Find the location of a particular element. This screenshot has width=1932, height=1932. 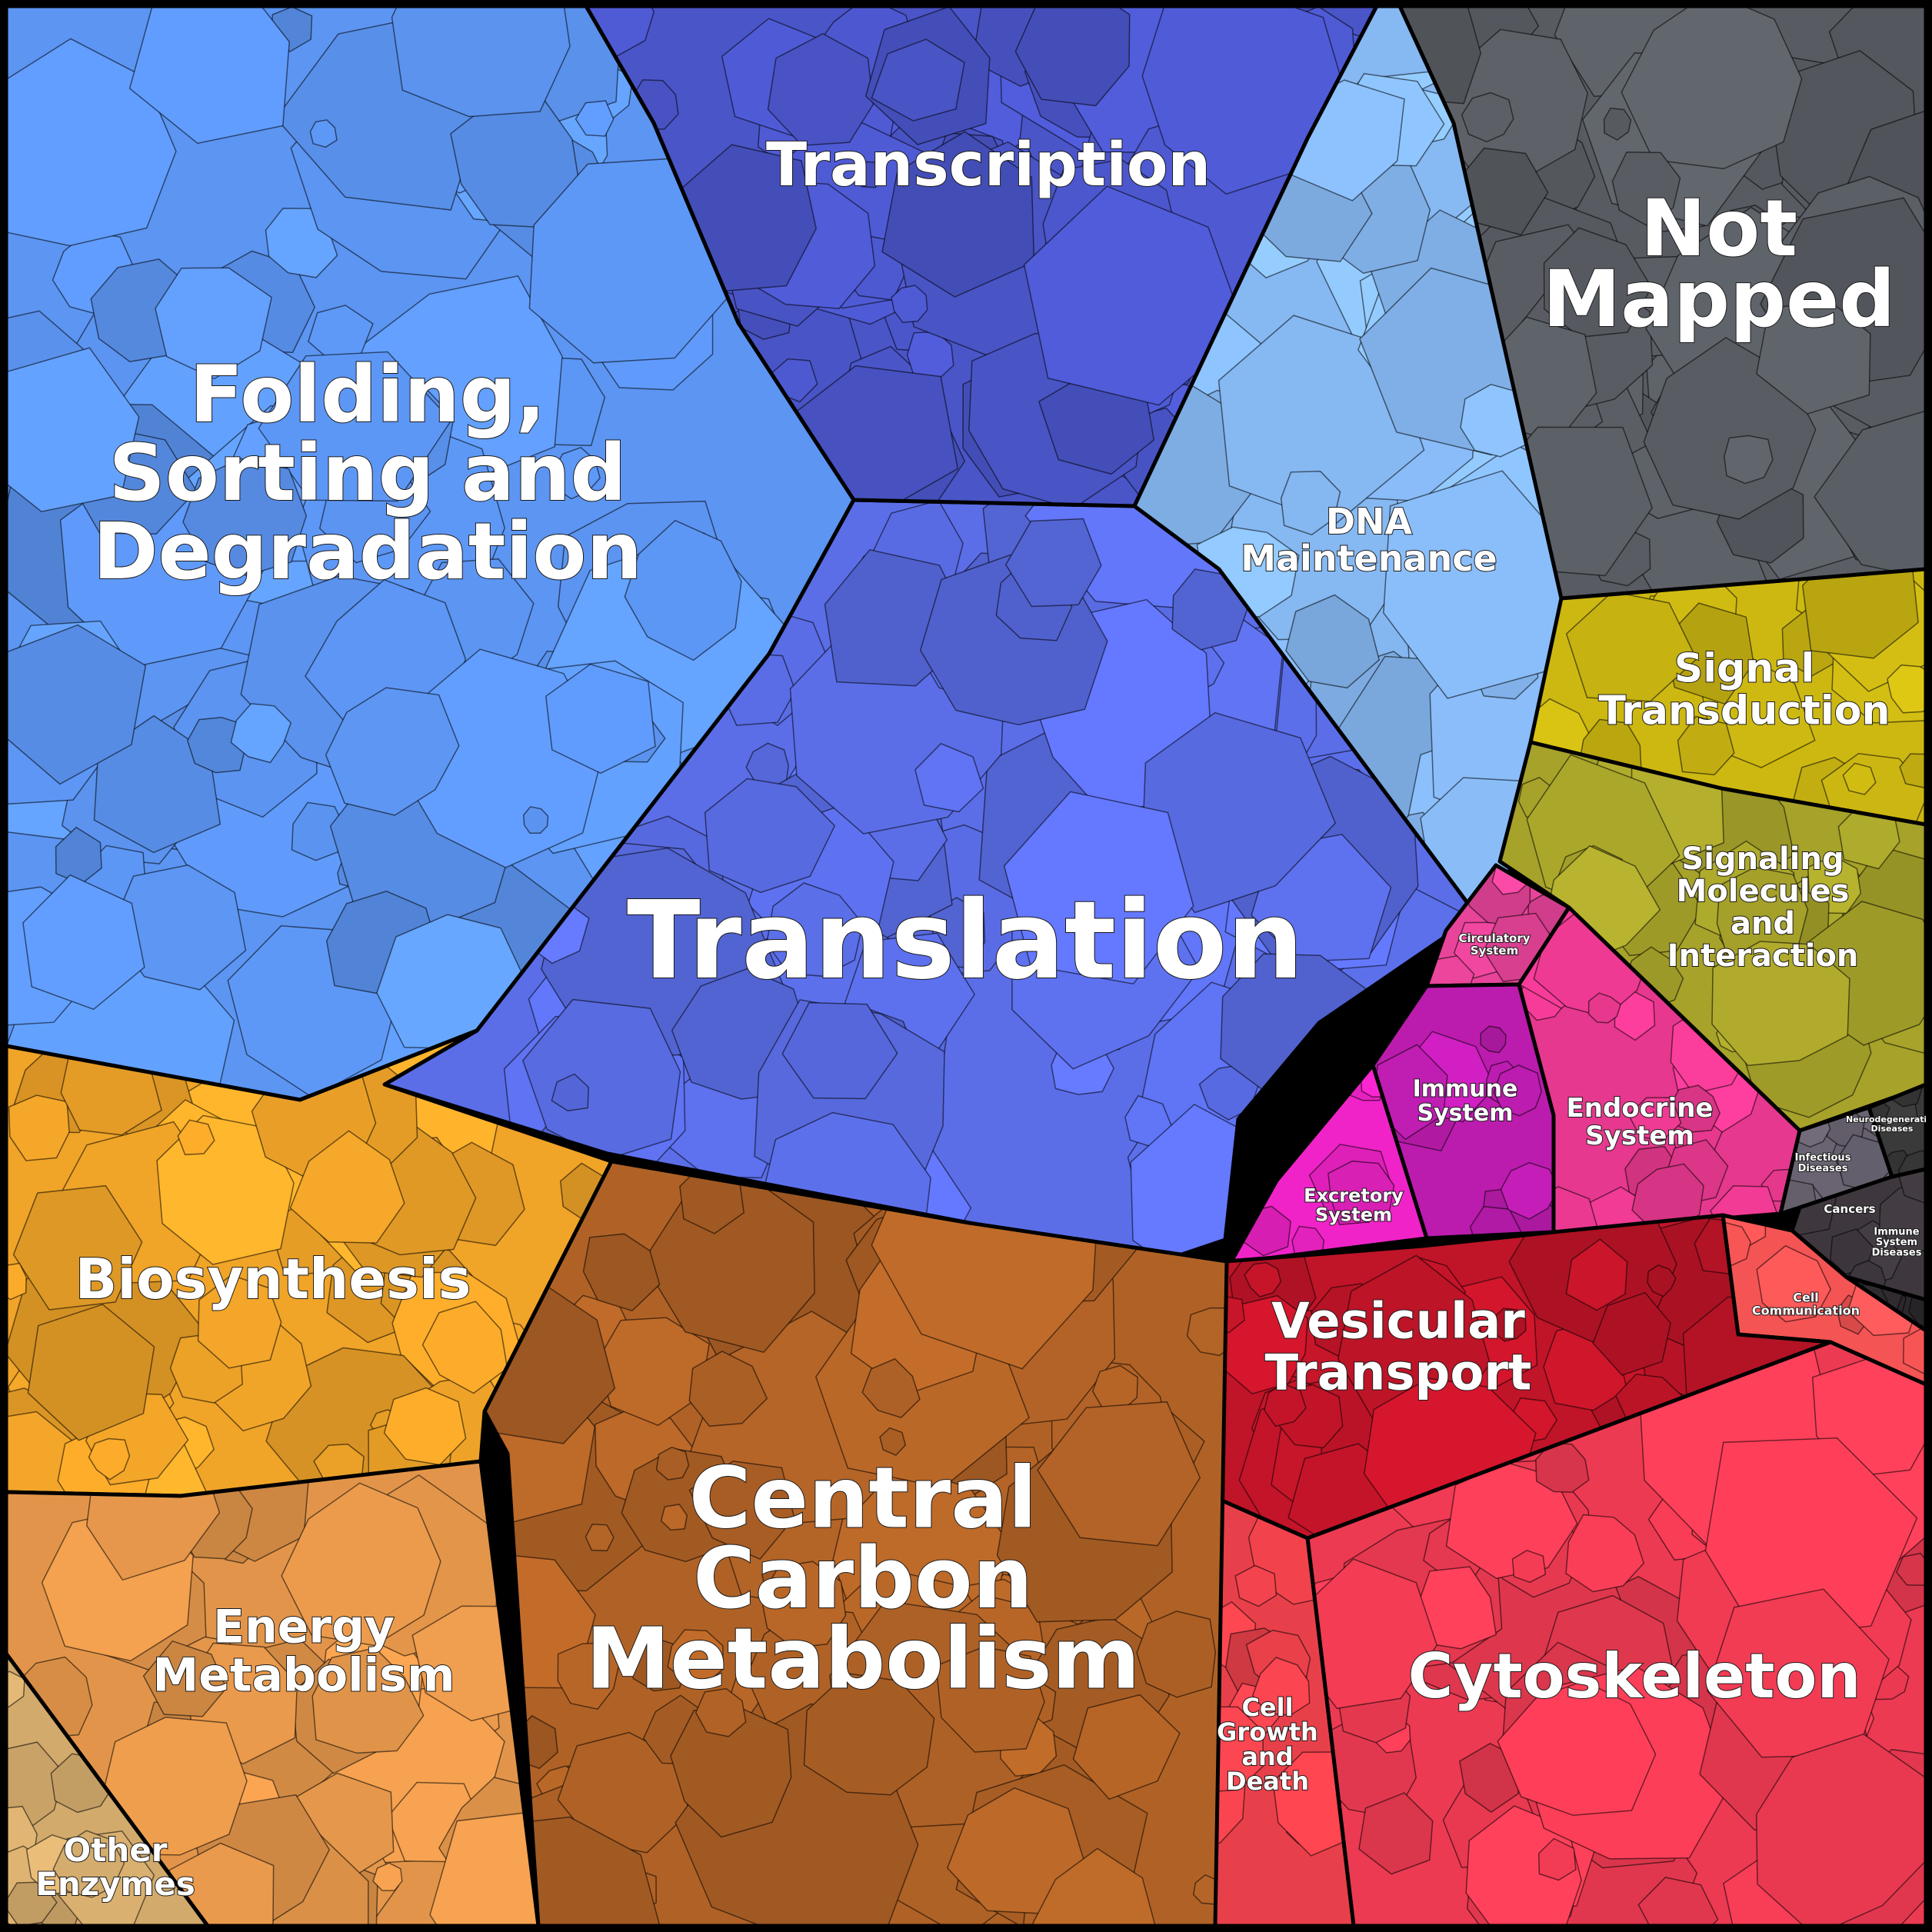

label-biosynthesis: Biosynthesis is located at coordinates (273, 1279).